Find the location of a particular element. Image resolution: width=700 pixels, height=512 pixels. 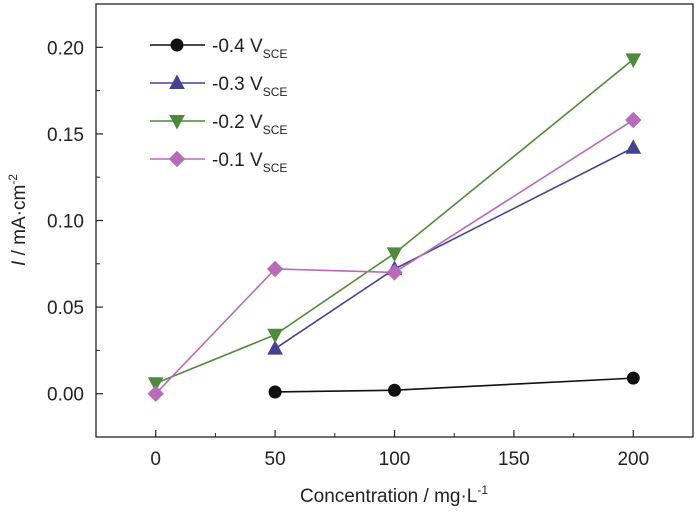

legend-item: -0.4 VSCE is located at coordinates (218, 48).